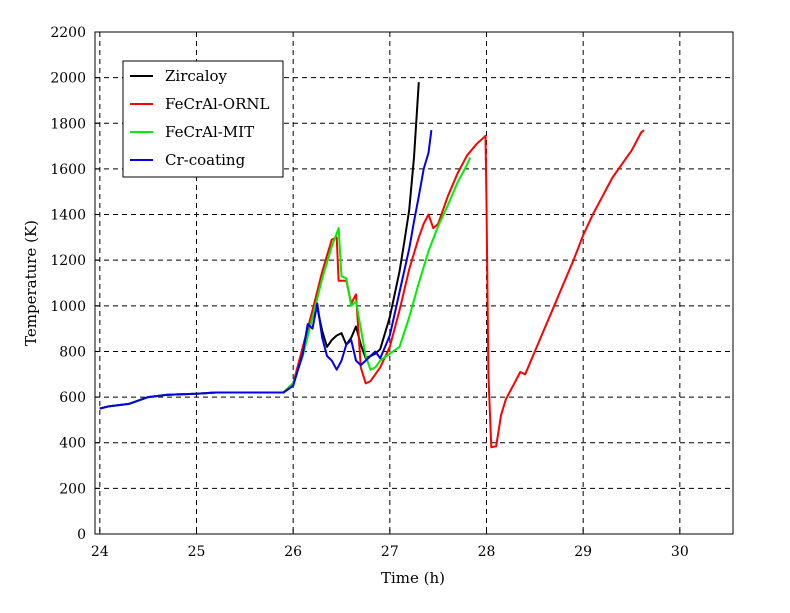 The height and width of the screenshot is (613, 790). What do you see at coordinates (583, 552) in the screenshot?
I see `x-tick-label: 29` at bounding box center [583, 552].